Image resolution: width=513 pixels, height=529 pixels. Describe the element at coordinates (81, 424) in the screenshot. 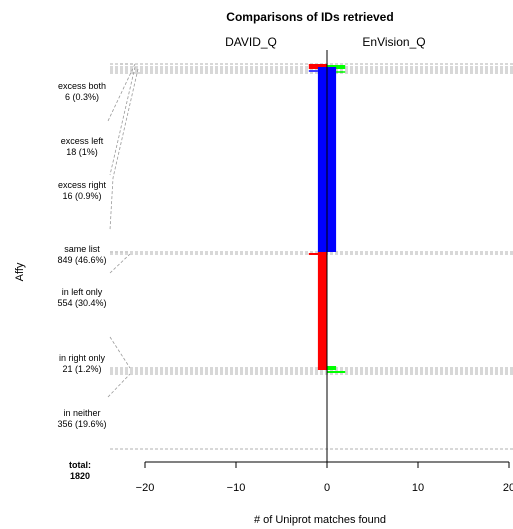

I see `category-count: 356 (19.6%)` at that location.